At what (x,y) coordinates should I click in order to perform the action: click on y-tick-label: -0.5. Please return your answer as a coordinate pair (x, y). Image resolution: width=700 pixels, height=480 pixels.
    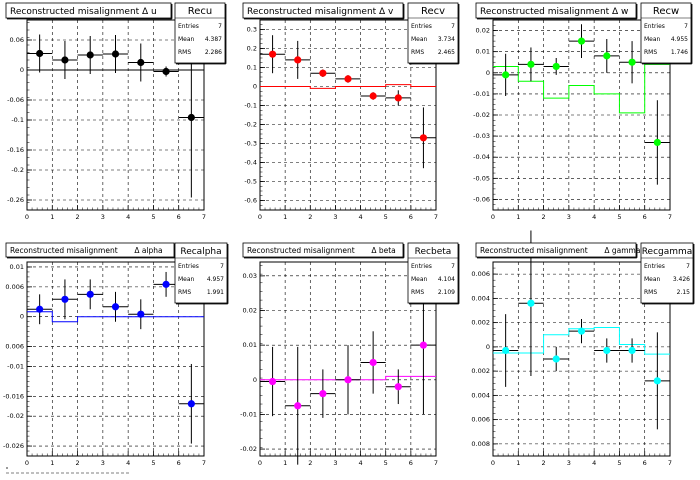
    Looking at the image, I should click on (250, 182).